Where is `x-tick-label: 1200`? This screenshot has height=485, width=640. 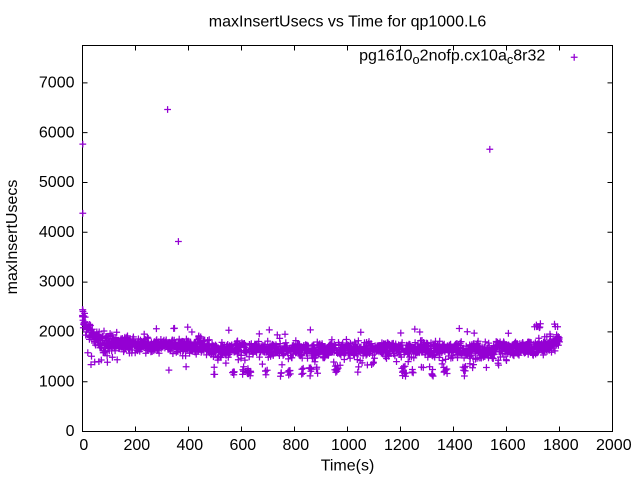 x-tick-label: 1200 is located at coordinates (402, 445).